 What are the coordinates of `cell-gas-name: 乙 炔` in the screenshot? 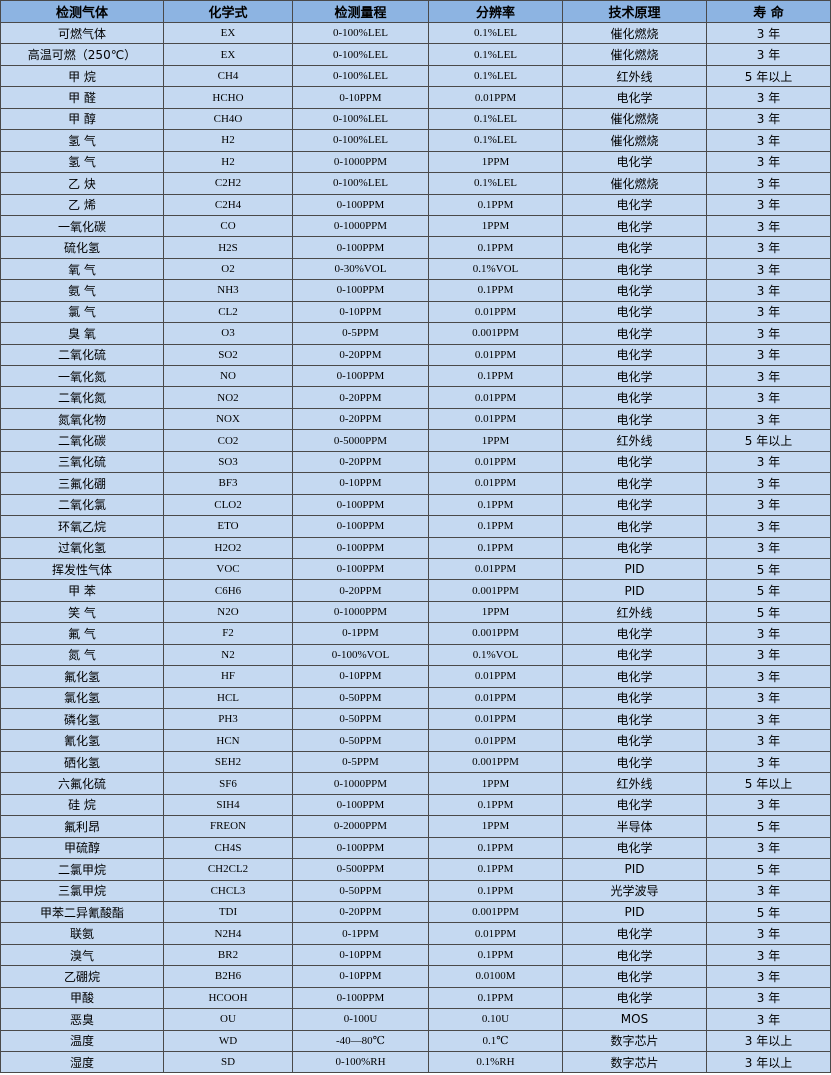 It's located at (82, 183).